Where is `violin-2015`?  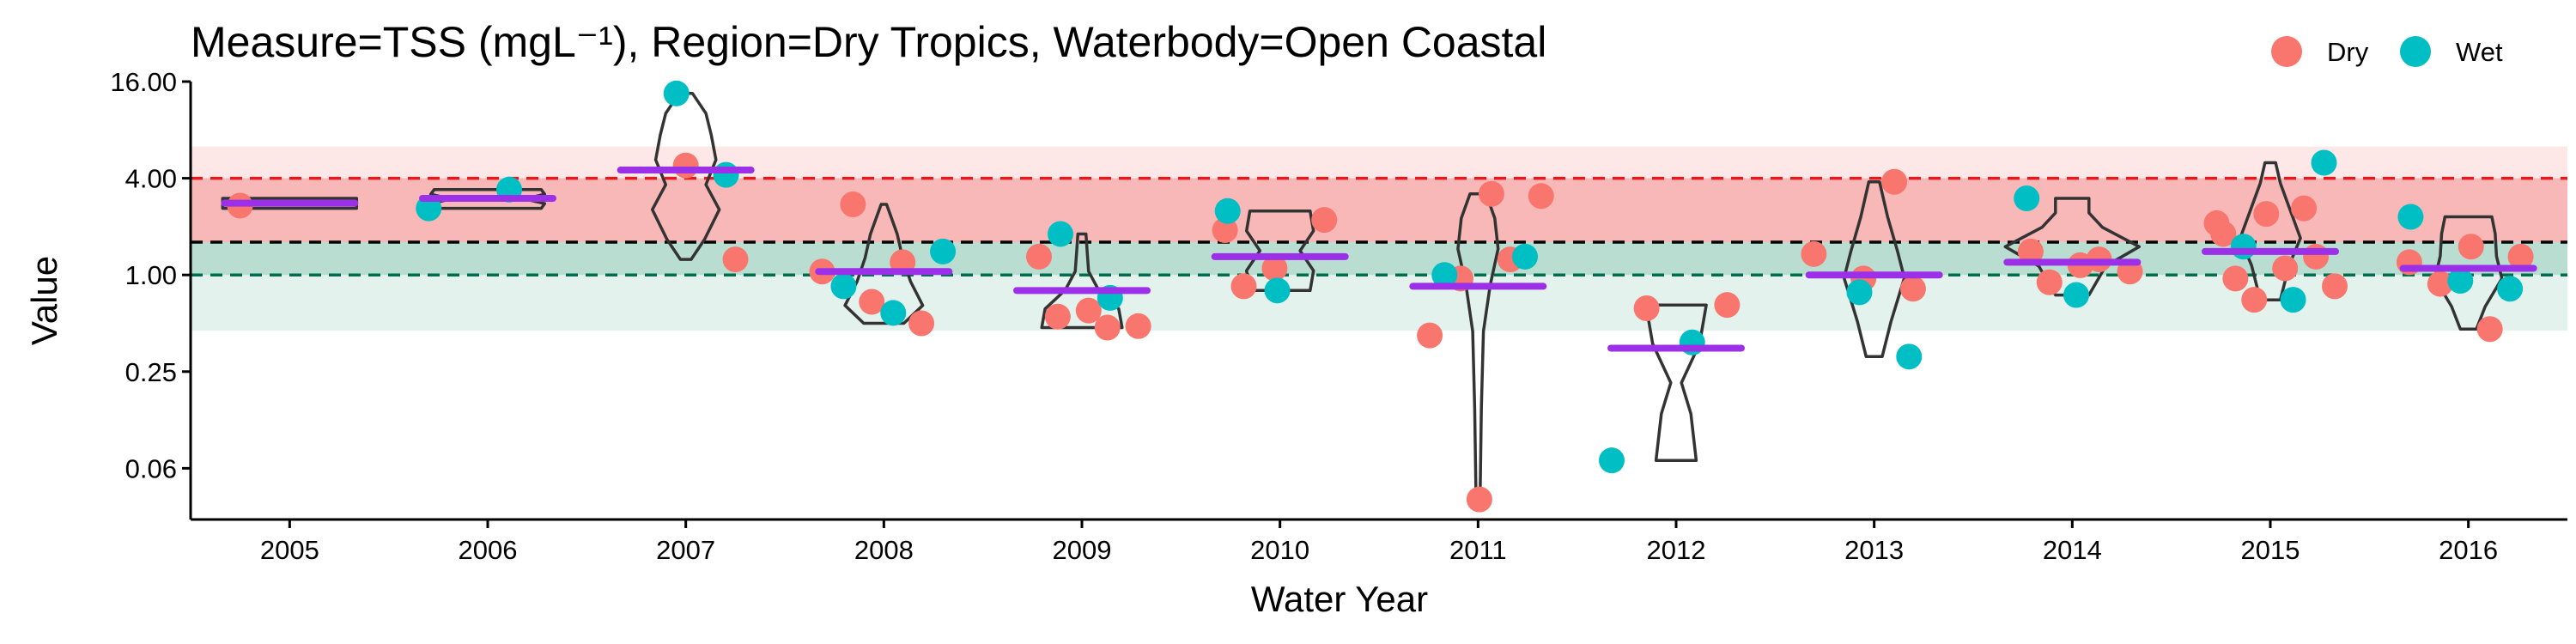
violin-2015 is located at coordinates (2270, 231).